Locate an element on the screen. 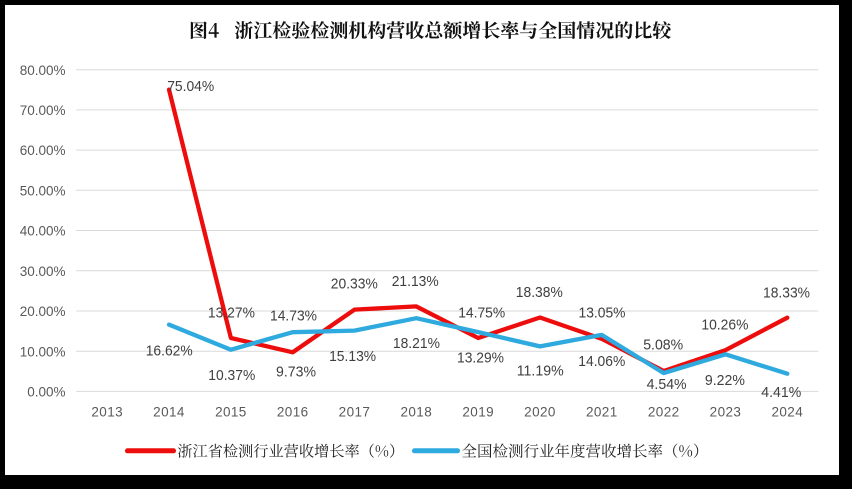 This screenshot has height=494, width=852. svg-text: 9.73% is located at coordinates (296, 371).